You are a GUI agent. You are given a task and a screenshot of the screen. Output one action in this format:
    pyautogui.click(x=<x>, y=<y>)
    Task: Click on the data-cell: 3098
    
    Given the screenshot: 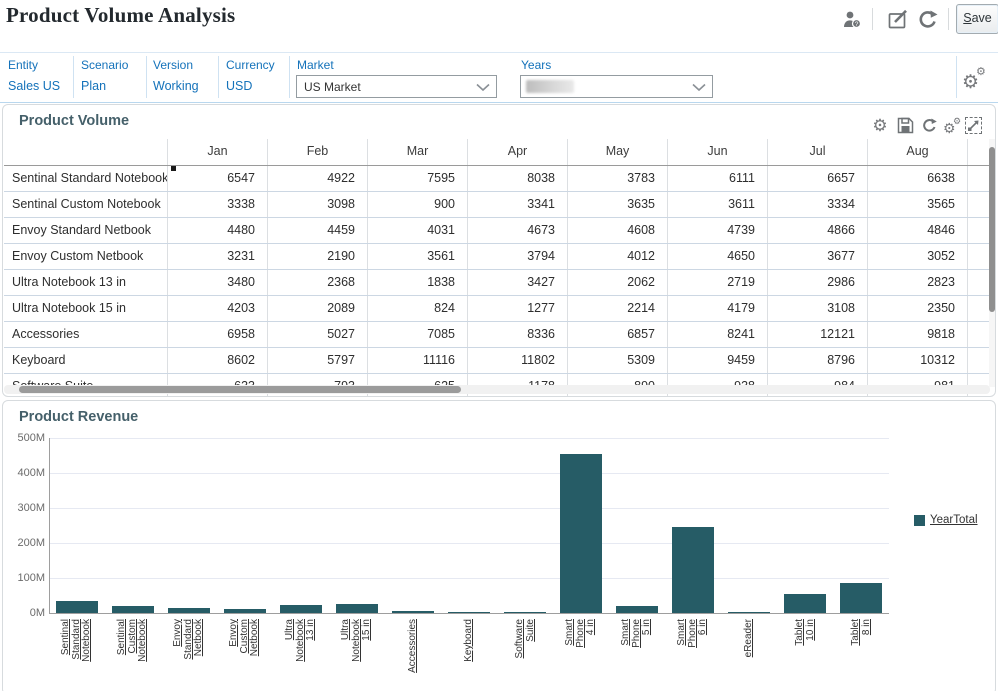 What is the action you would take?
    pyautogui.click(x=318, y=204)
    